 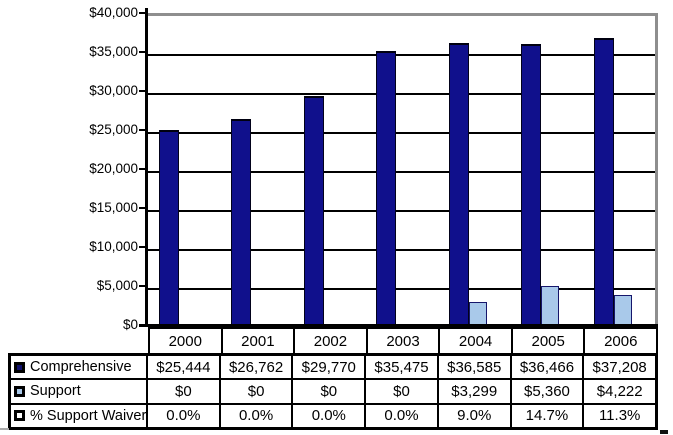 What do you see at coordinates (88, 415) in the screenshot?
I see `row-label-text: % Support Waiver` at bounding box center [88, 415].